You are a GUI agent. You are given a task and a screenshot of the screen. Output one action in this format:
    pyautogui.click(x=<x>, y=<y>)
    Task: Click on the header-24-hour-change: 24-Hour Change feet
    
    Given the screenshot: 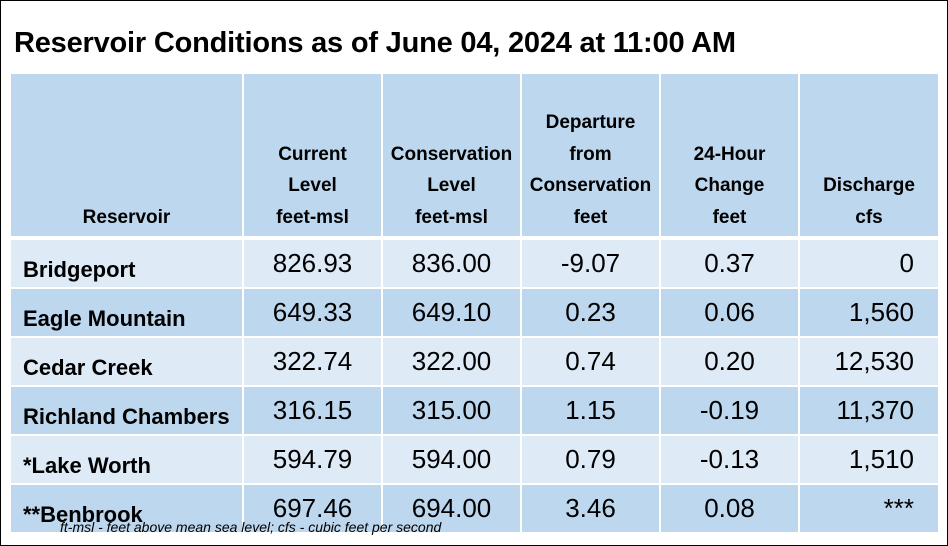 What is the action you would take?
    pyautogui.click(x=730, y=156)
    